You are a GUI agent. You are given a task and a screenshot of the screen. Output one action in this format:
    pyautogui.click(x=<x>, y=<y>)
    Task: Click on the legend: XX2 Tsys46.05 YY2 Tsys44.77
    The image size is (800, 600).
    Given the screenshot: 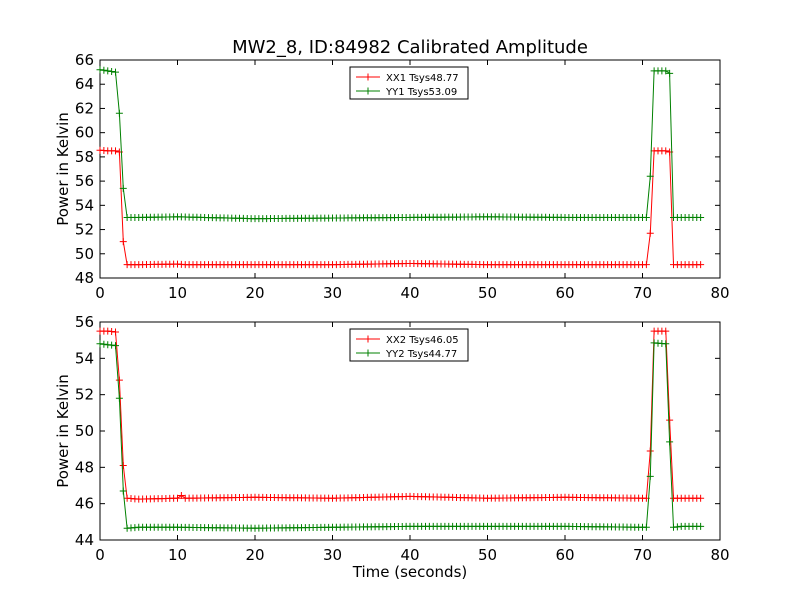 What is the action you would take?
    pyautogui.click(x=409, y=345)
    